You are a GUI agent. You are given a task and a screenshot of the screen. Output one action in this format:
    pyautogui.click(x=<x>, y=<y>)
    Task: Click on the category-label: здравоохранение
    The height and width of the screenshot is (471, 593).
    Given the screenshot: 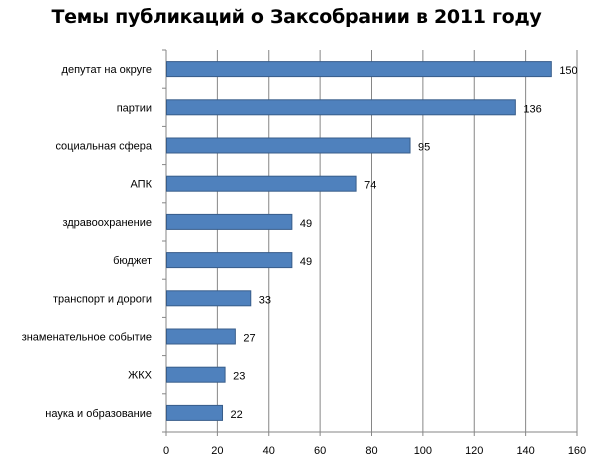 What is the action you would take?
    pyautogui.click(x=107, y=223)
    